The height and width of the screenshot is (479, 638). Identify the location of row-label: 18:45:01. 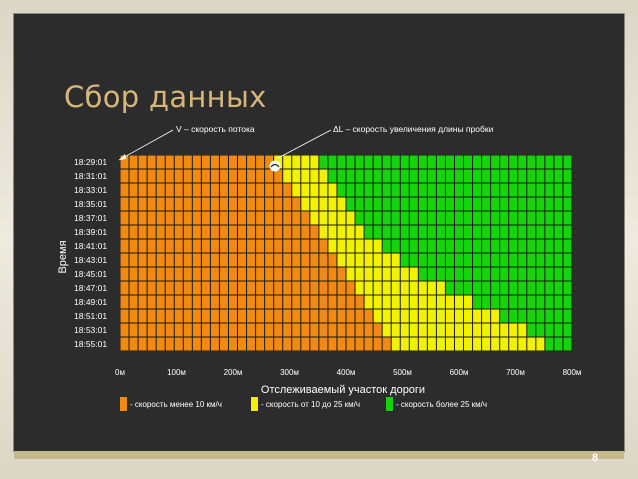
(90, 274).